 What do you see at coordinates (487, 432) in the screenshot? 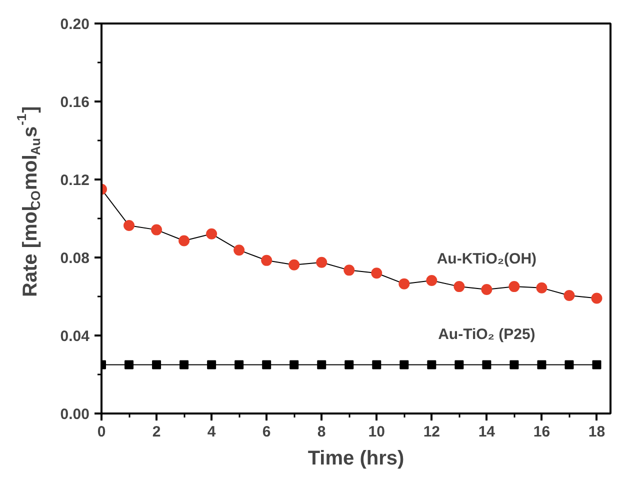
I see `x-tick-label: 14` at bounding box center [487, 432].